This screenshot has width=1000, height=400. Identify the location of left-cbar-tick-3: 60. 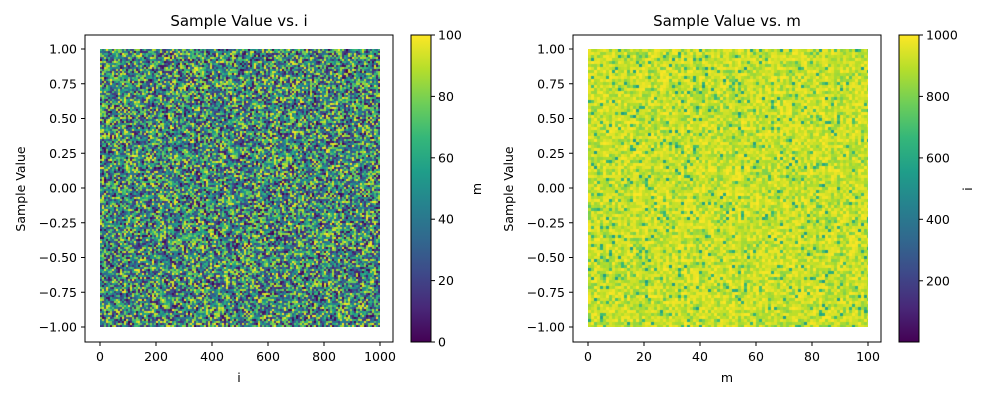
(442, 157).